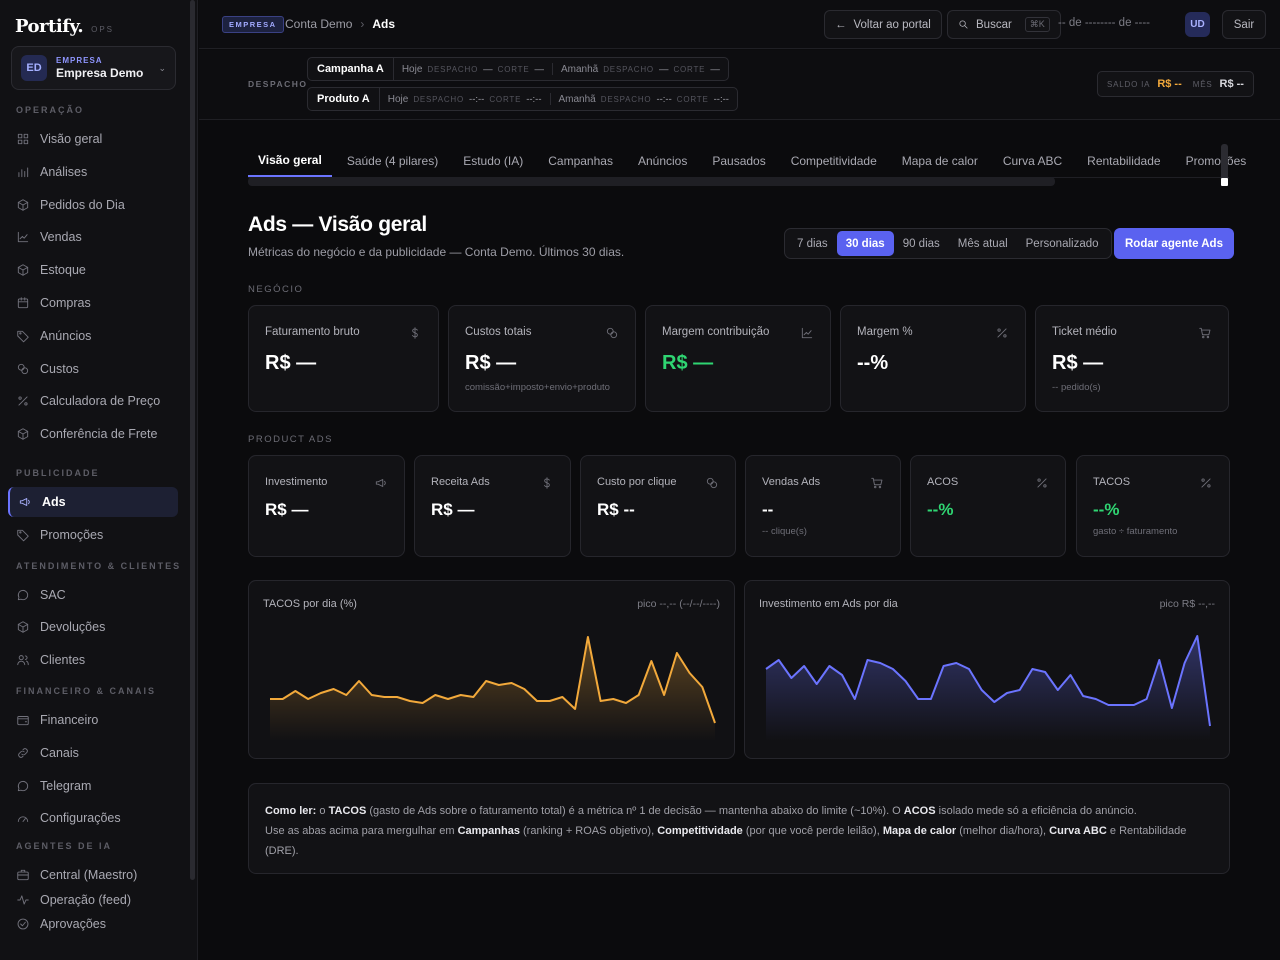  Describe the element at coordinates (64, 26) in the screenshot. I see `brand-logo: Portify. OPS` at that location.